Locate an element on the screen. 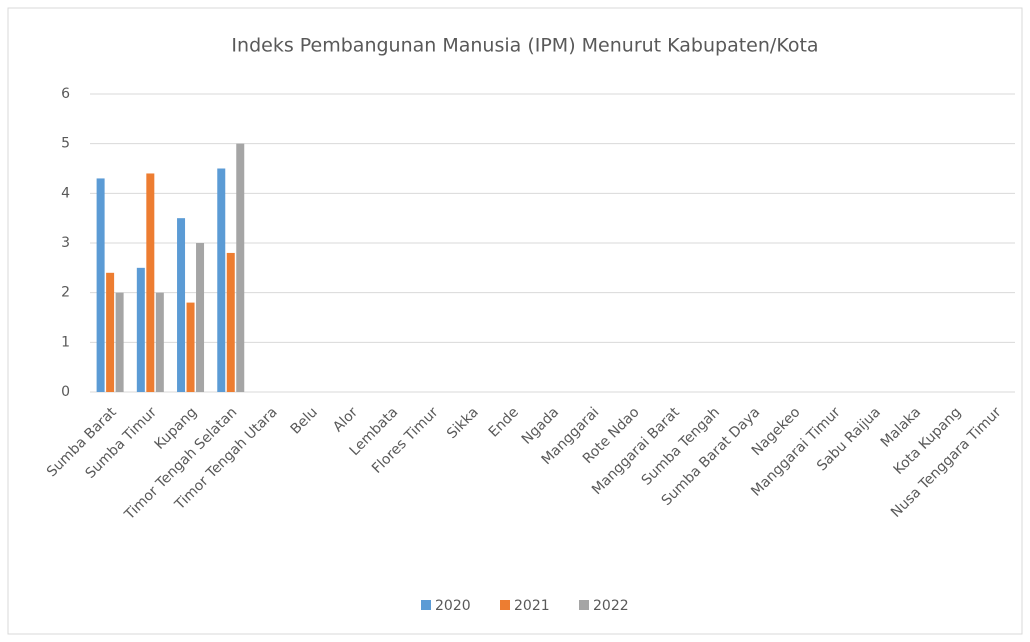 This screenshot has width=1030, height=642. y-tick-label: 3 is located at coordinates (65, 243).